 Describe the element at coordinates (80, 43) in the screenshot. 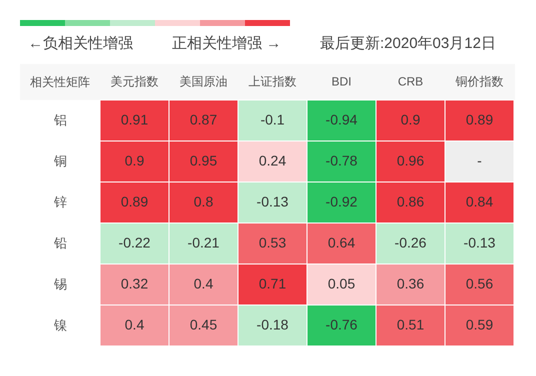

I see `text: ←负相关性增强` at that location.